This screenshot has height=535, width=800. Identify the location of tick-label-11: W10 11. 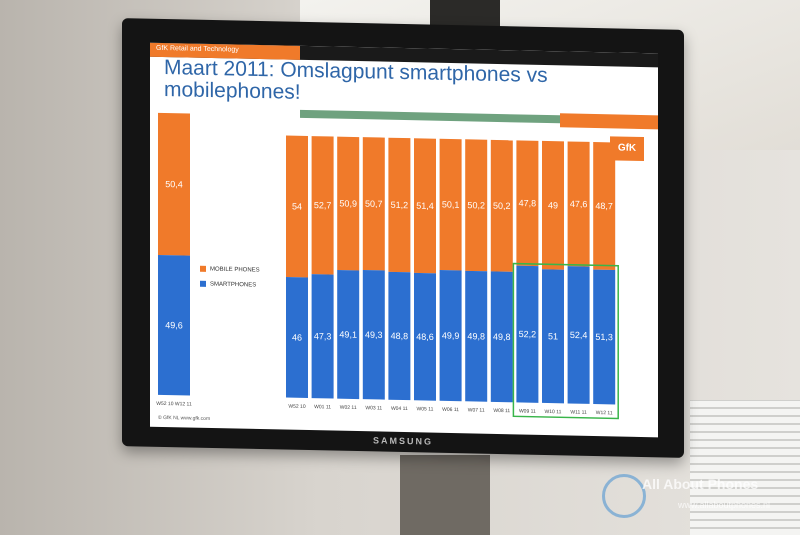
(553, 412).